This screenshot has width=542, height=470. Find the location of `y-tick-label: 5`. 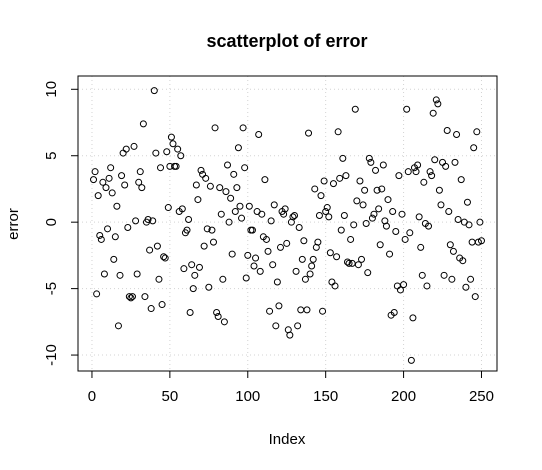

y-tick-label: 5 is located at coordinates (51, 156).